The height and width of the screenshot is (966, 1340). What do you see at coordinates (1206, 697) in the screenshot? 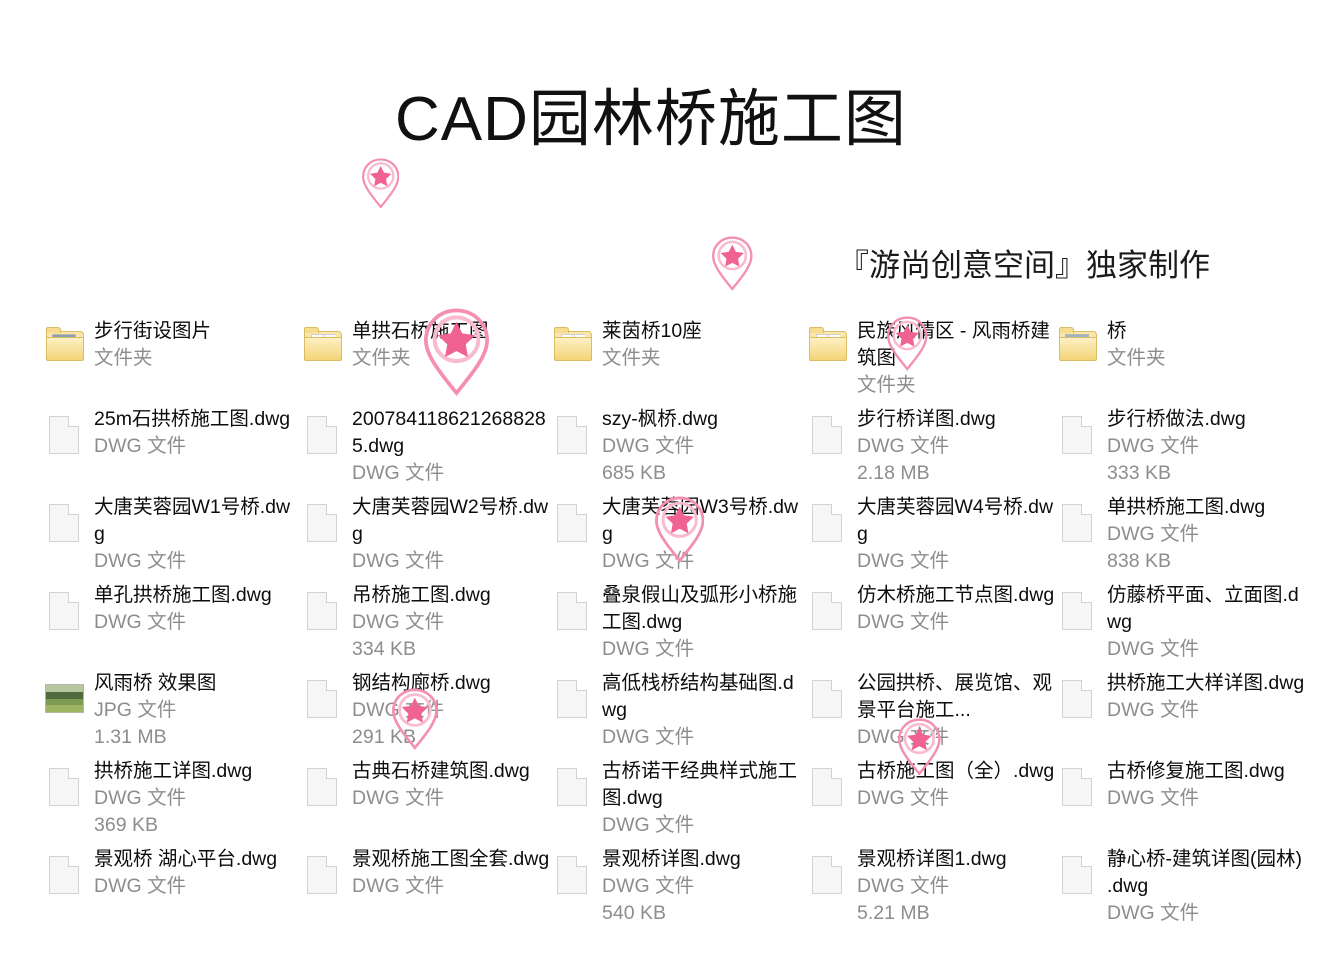
I see `file-meta: 拱桥施工大样详图.dwg DWG 文件` at bounding box center [1206, 697].